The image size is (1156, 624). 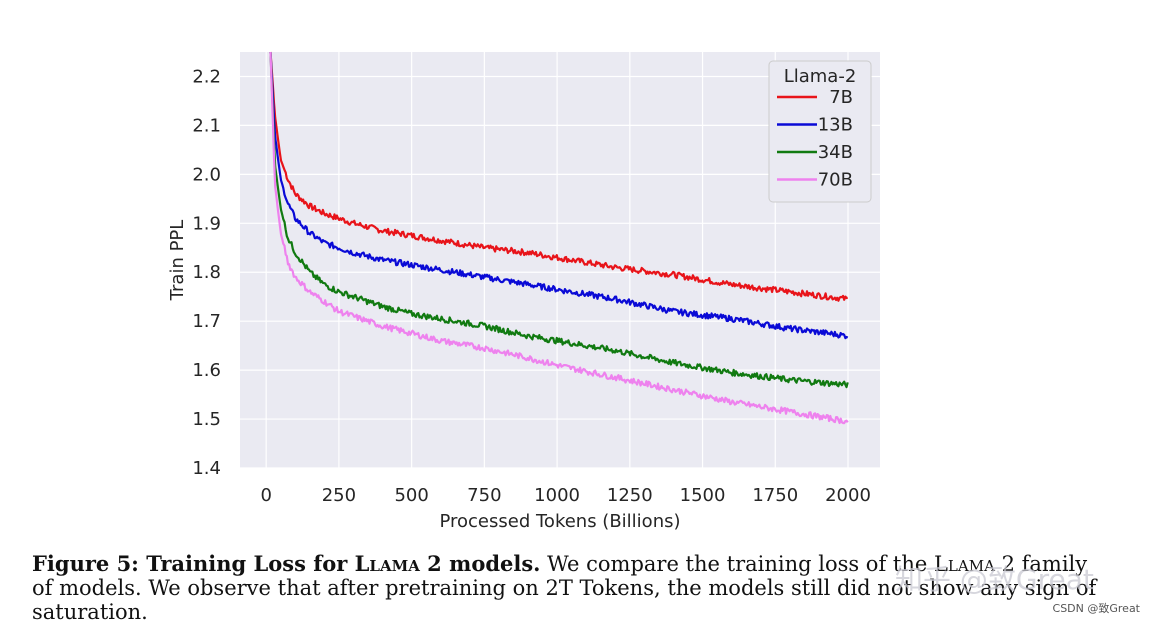 I want to click on y-tick-label: 1.9, so click(x=206, y=223).